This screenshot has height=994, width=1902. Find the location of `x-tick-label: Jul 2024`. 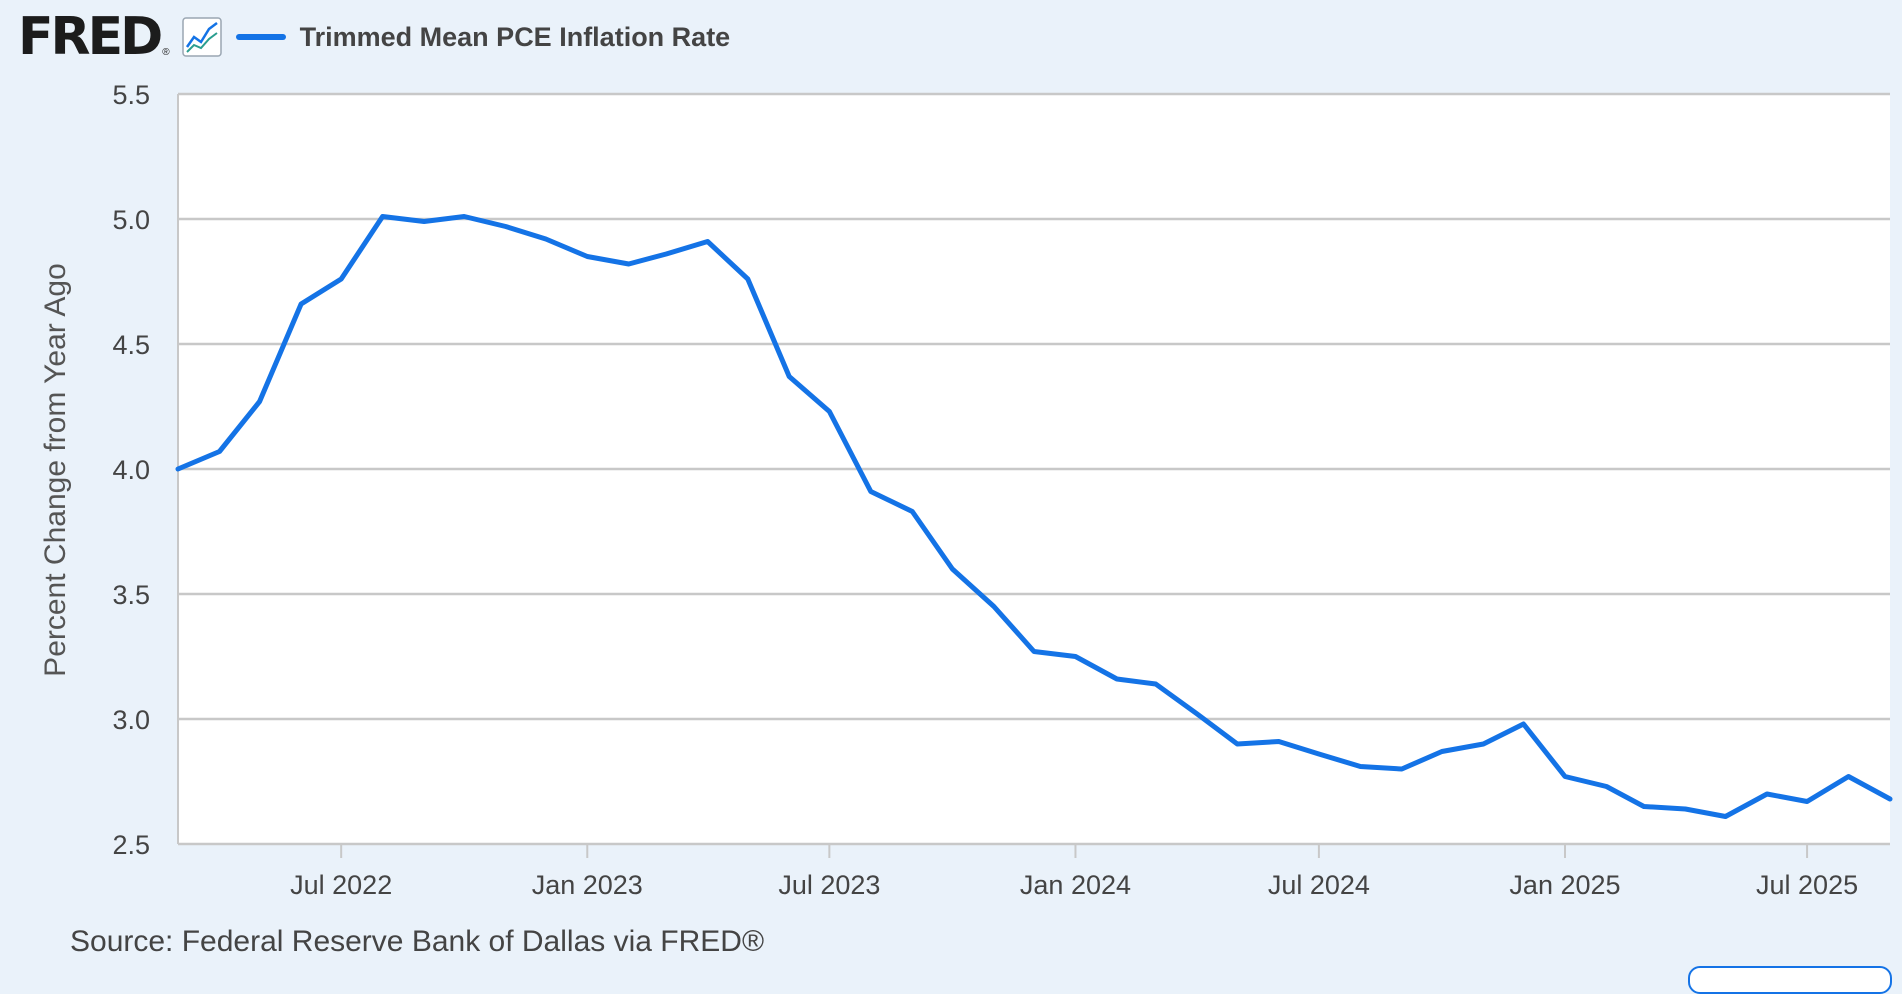

x-tick-label: Jul 2024 is located at coordinates (1319, 885).